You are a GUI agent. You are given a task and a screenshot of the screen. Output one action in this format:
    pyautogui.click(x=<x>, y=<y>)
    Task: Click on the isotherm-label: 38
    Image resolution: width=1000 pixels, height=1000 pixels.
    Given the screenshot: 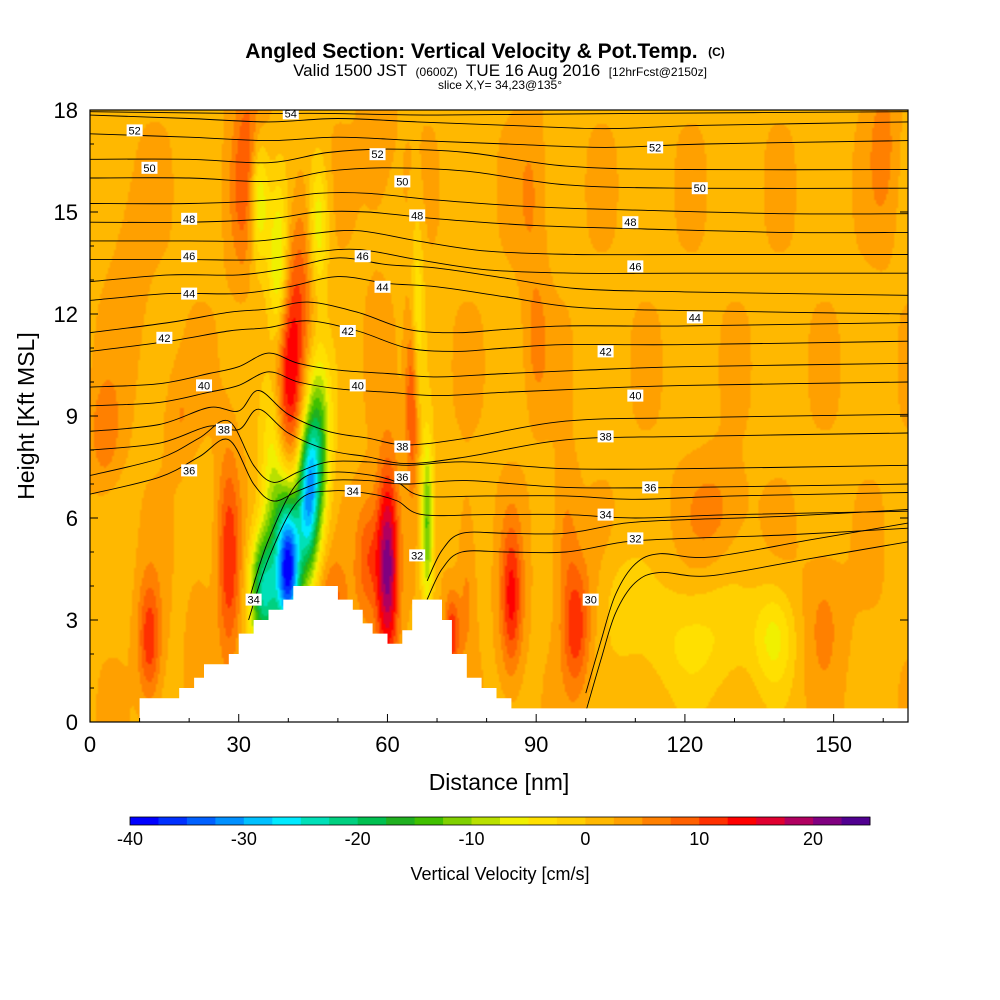 What is the action you would take?
    pyautogui.click(x=224, y=431)
    